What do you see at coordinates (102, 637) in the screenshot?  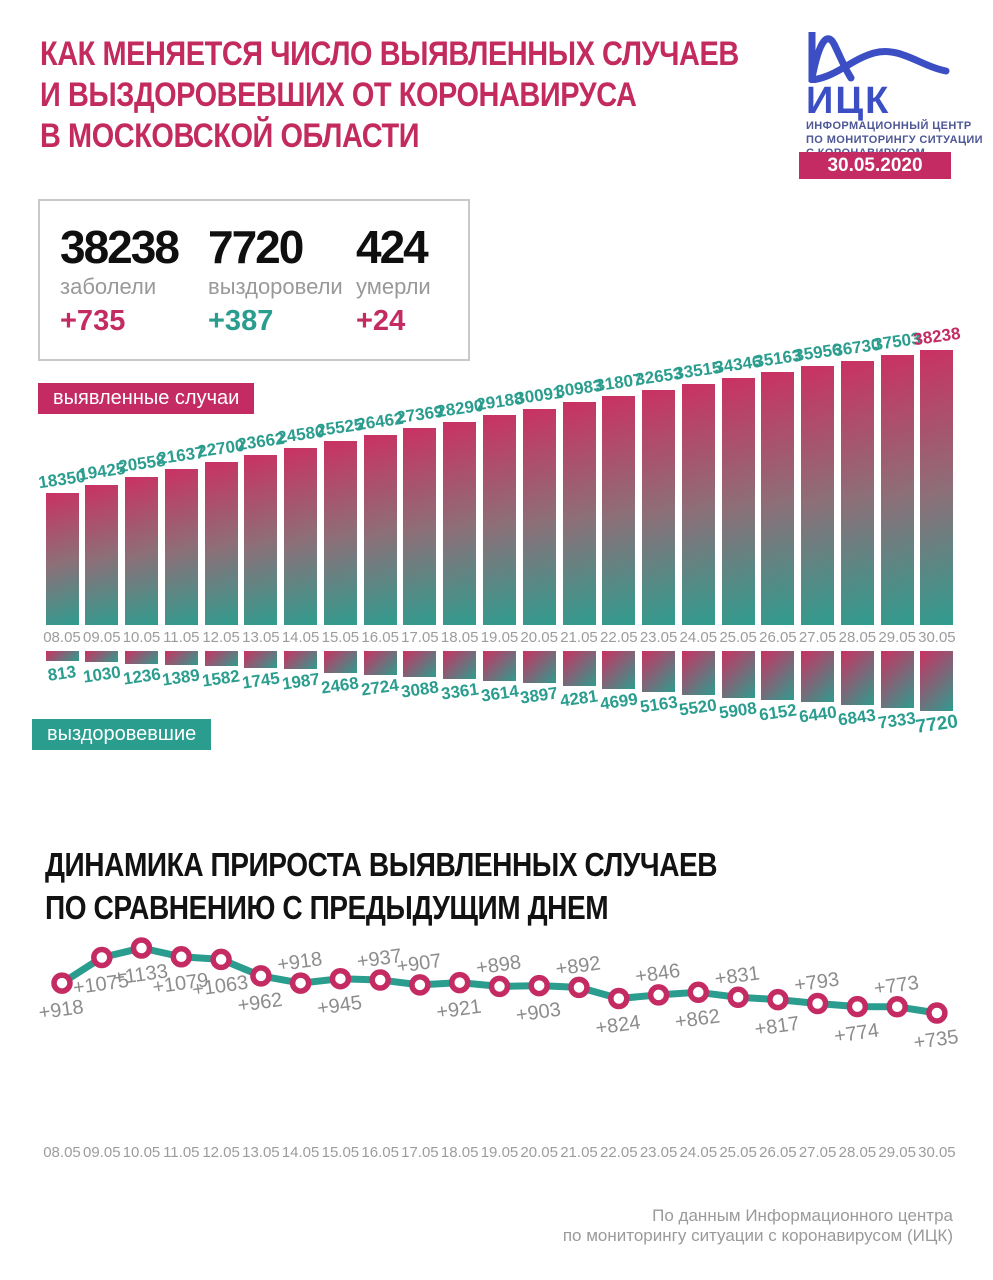 I see `date-label: 09.05` at bounding box center [102, 637].